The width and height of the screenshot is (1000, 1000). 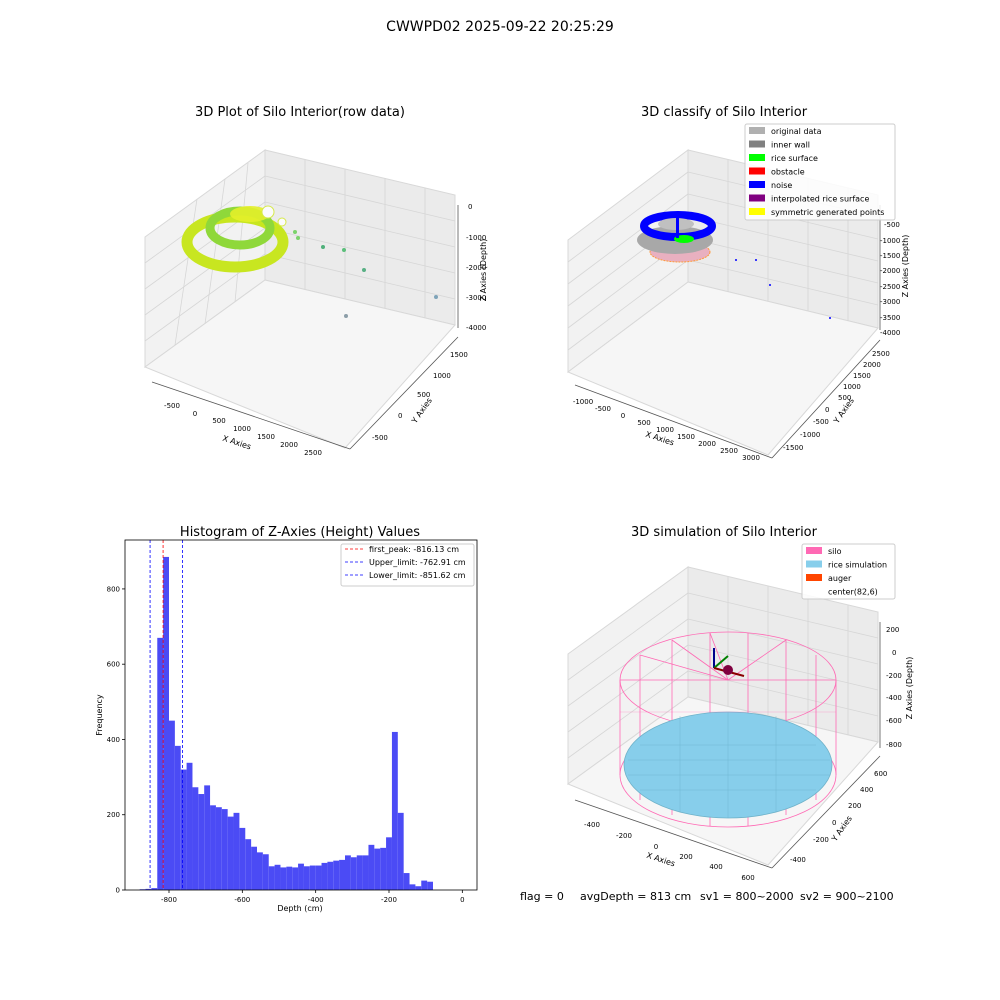 What do you see at coordinates (729, 662) in the screenshot?
I see `auger-marker` at bounding box center [729, 662].